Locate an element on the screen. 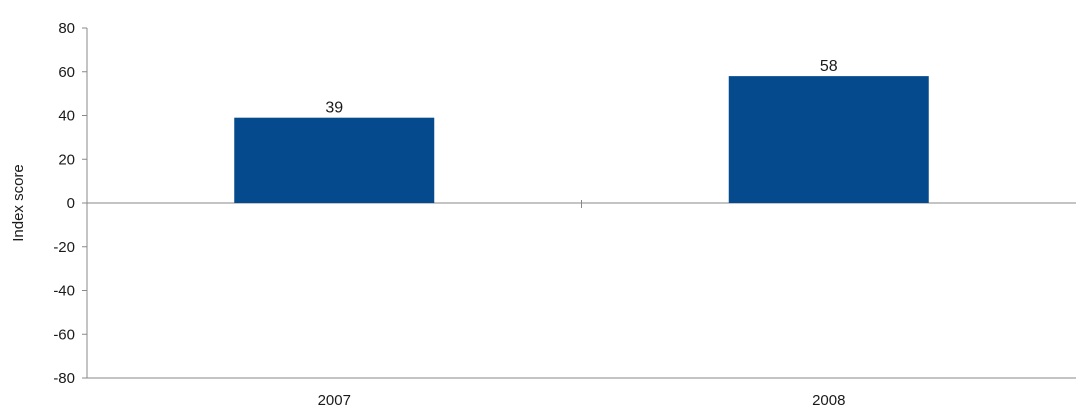 The height and width of the screenshot is (413, 1082). y-tick-label: 0 is located at coordinates (71, 203).